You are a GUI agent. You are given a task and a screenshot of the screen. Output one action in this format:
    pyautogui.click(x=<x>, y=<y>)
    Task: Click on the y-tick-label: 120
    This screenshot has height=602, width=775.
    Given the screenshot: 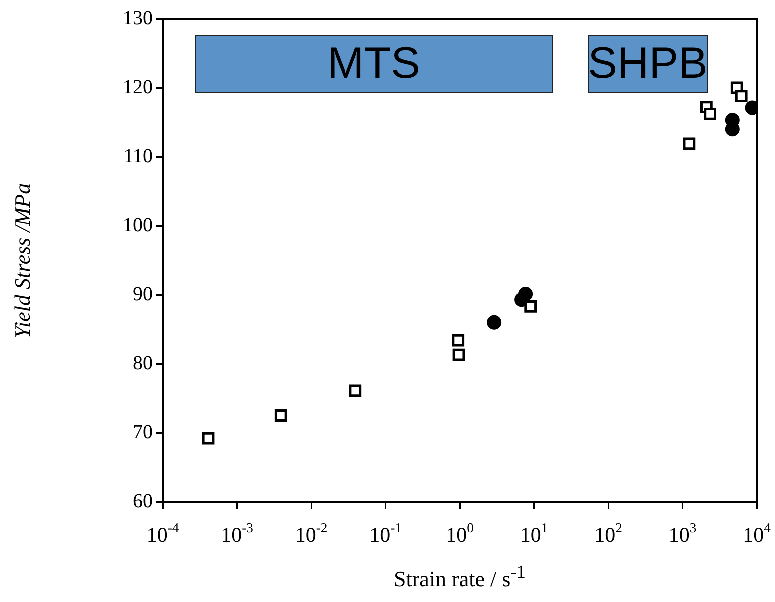 What is the action you would take?
    pyautogui.click(x=138, y=87)
    